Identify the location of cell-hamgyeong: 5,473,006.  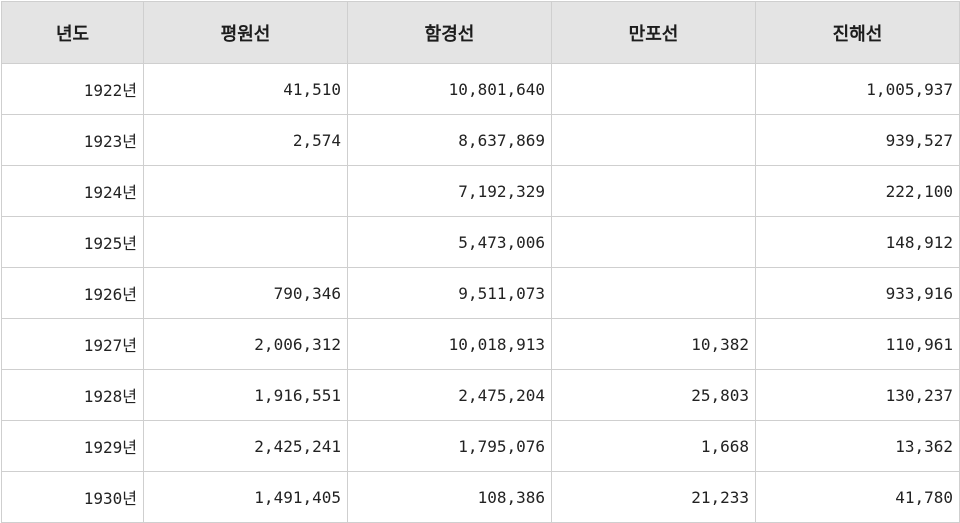
(449, 242).